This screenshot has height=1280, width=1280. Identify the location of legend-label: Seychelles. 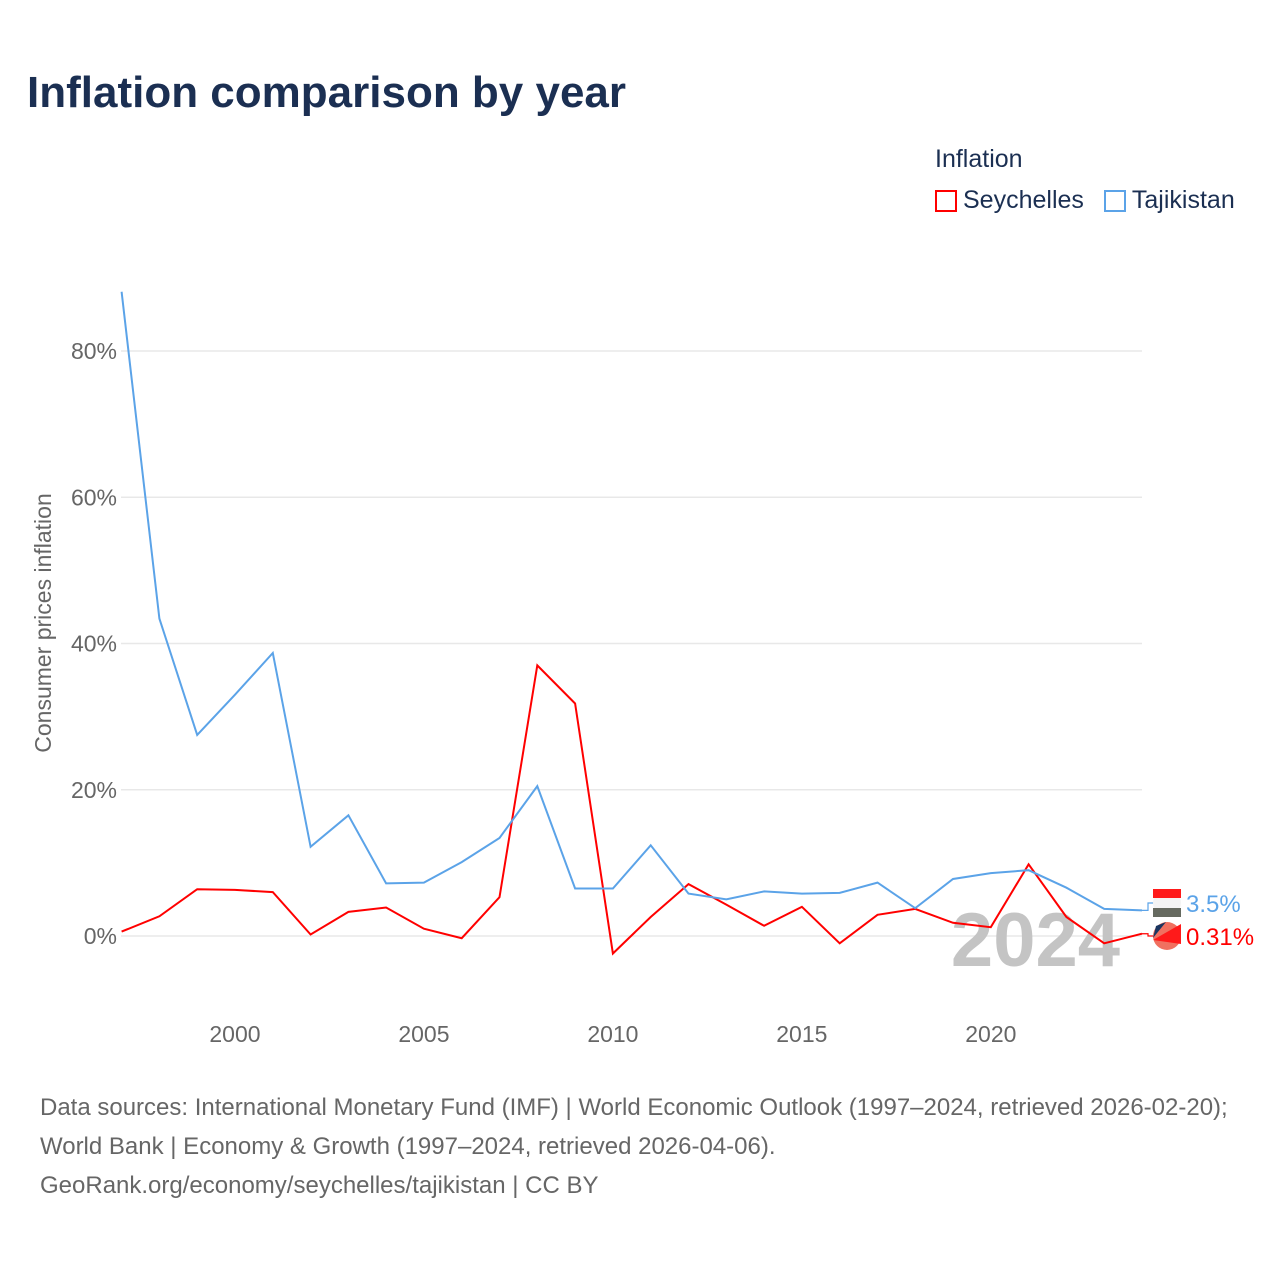
(1023, 200).